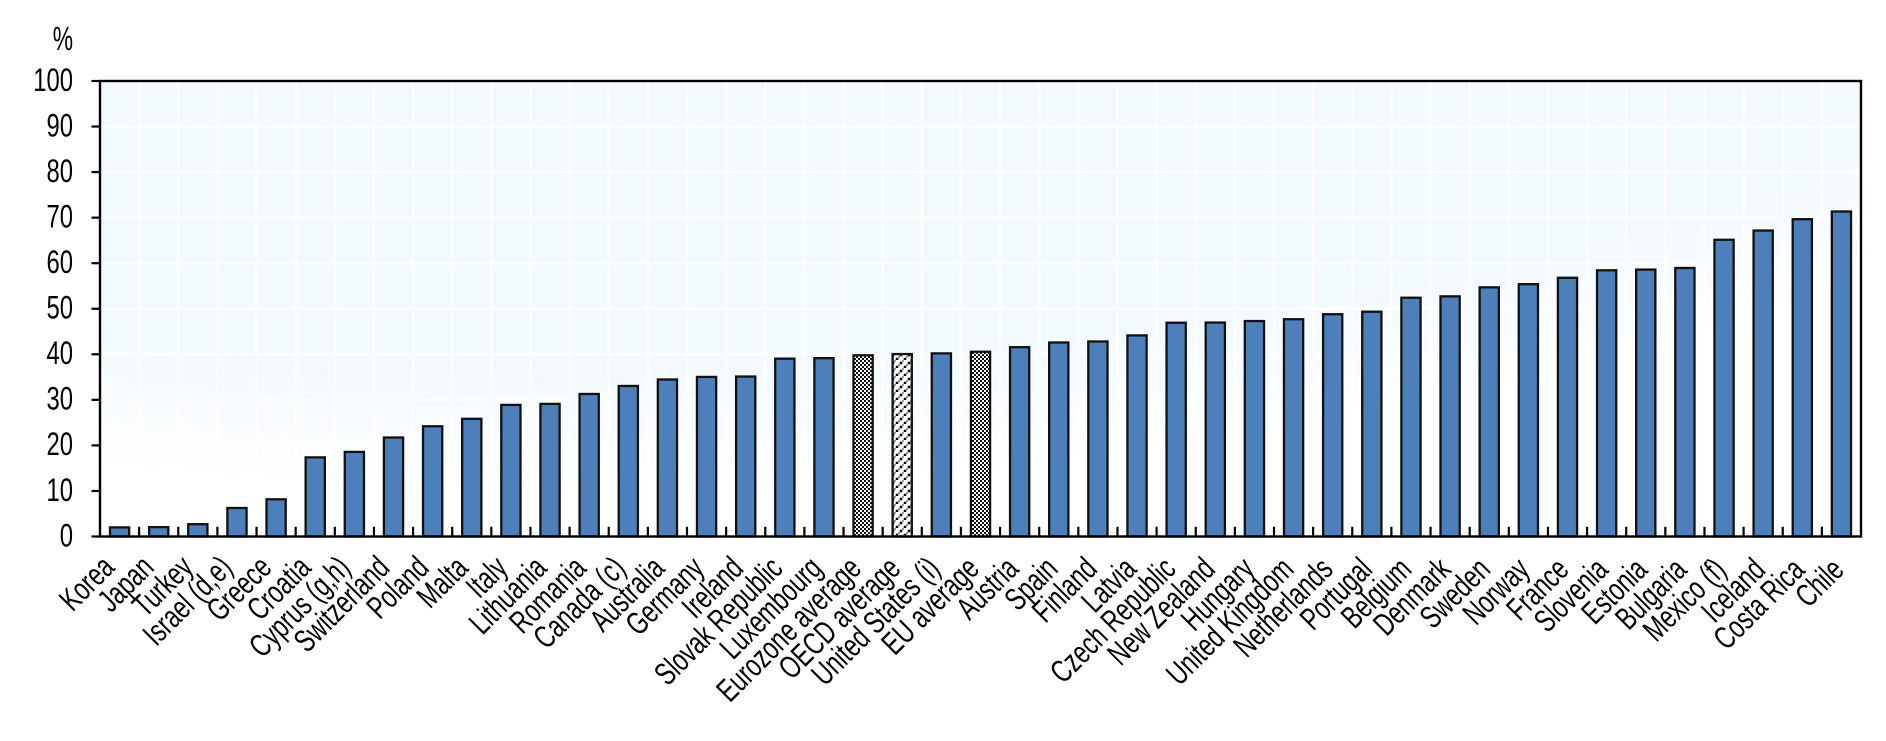  Describe the element at coordinates (60, 444) in the screenshot. I see `svg-text: 20` at that location.